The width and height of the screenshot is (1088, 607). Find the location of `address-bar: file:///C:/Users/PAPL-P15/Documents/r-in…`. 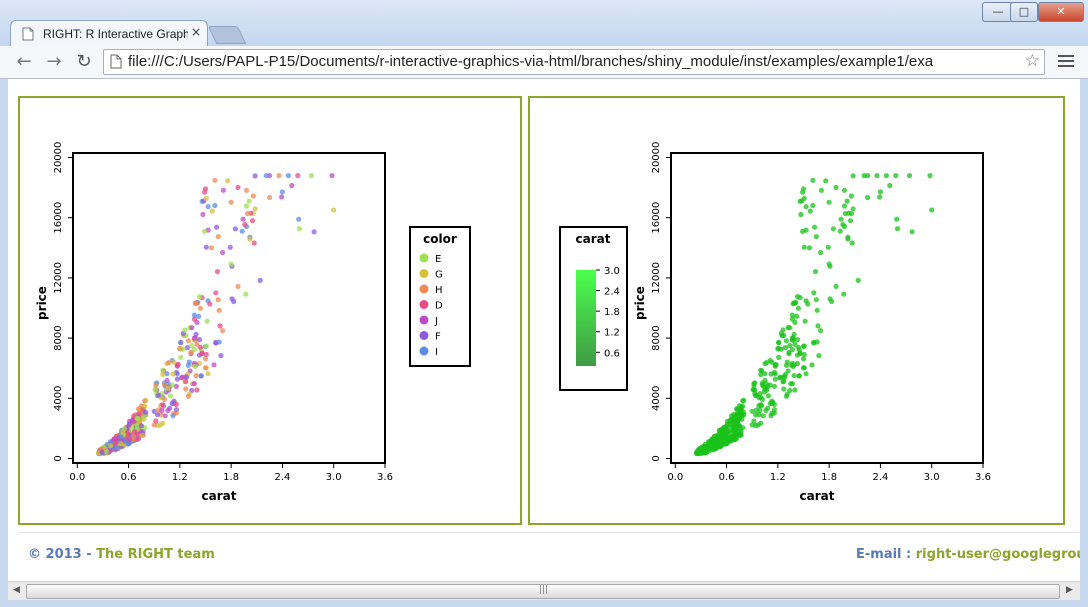

address-bar: file:///C:/Users/PAPL-P15/Documents/r-in… is located at coordinates (574, 62).